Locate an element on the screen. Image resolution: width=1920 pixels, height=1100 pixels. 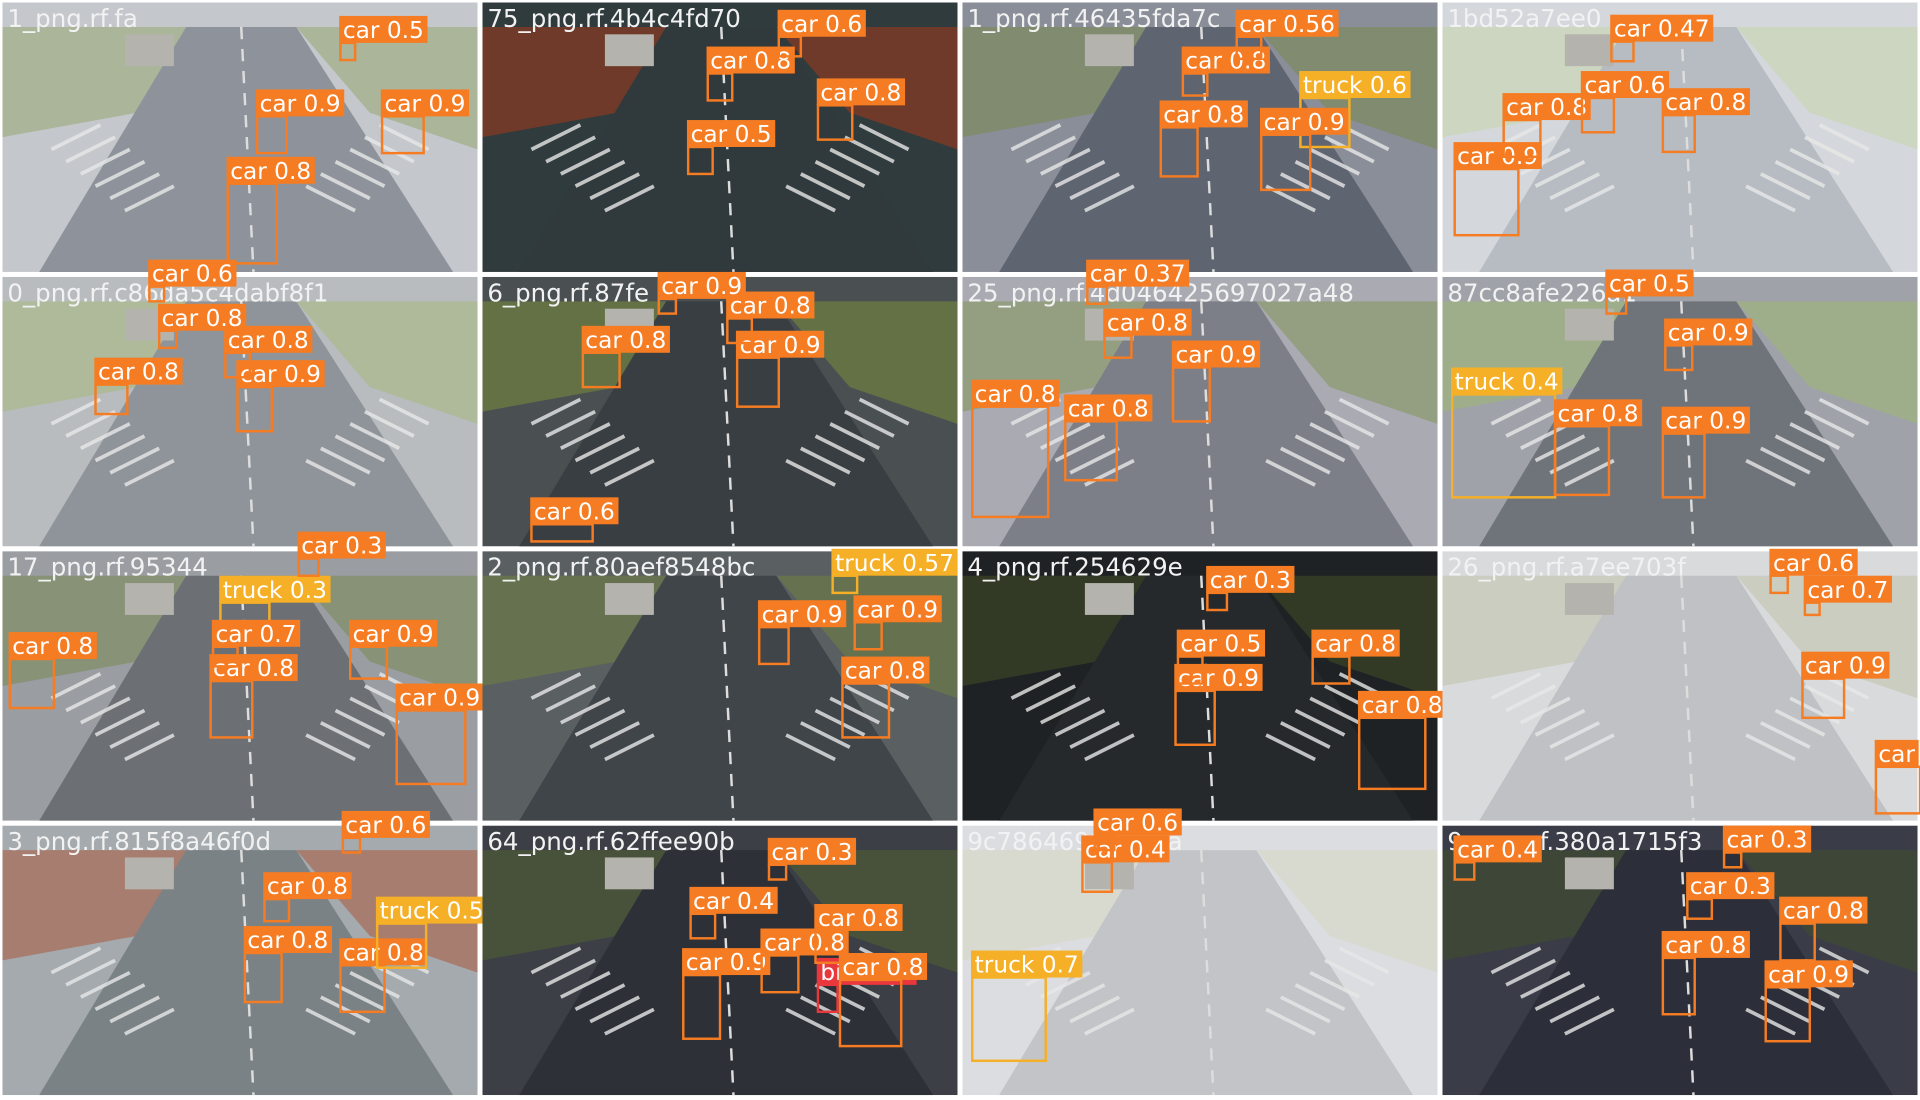
detection-label: car 0.47 is located at coordinates (1662, 29).